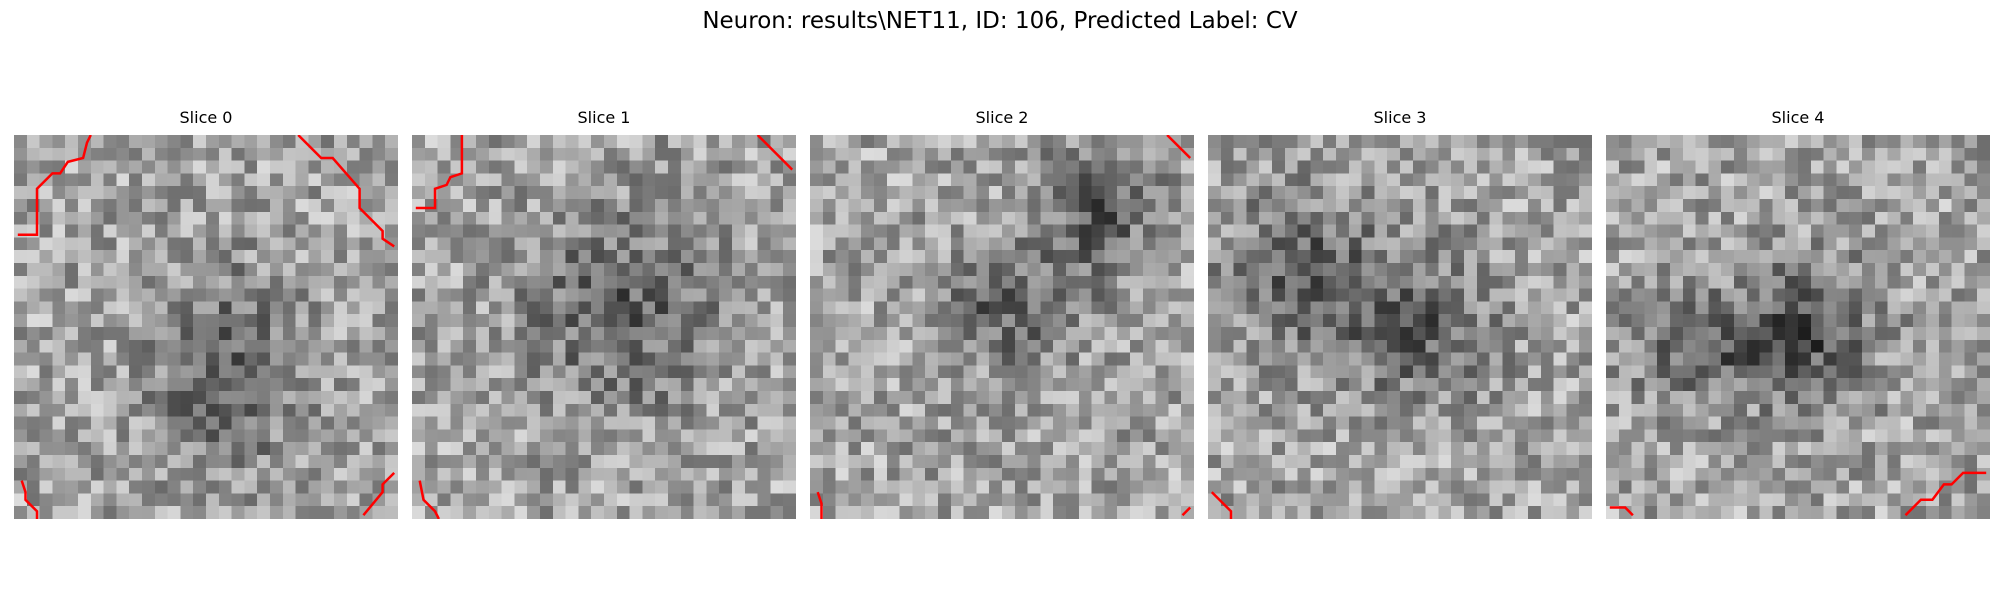  Describe the element at coordinates (1002, 117) in the screenshot. I see `slice-title-2: Slice 2` at that location.